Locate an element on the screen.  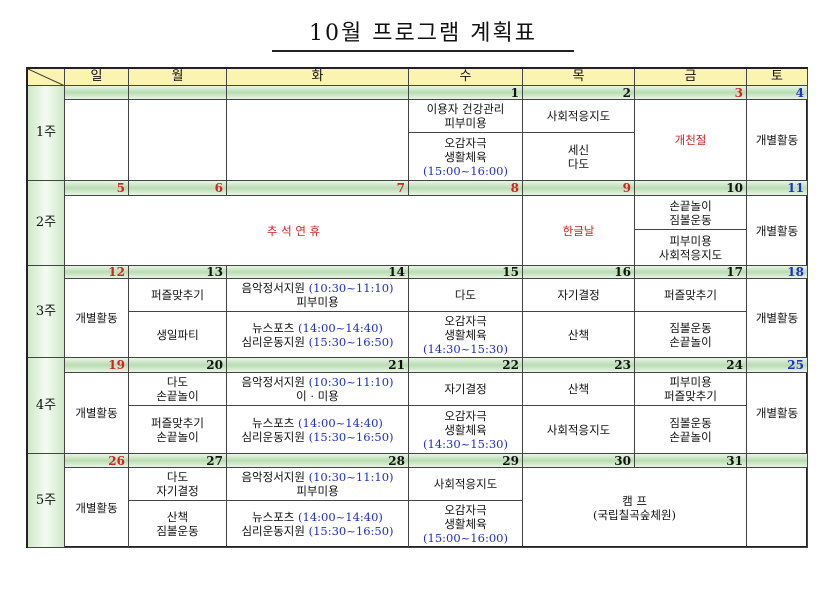
activity-cell: 한글날 is located at coordinates (579, 231).